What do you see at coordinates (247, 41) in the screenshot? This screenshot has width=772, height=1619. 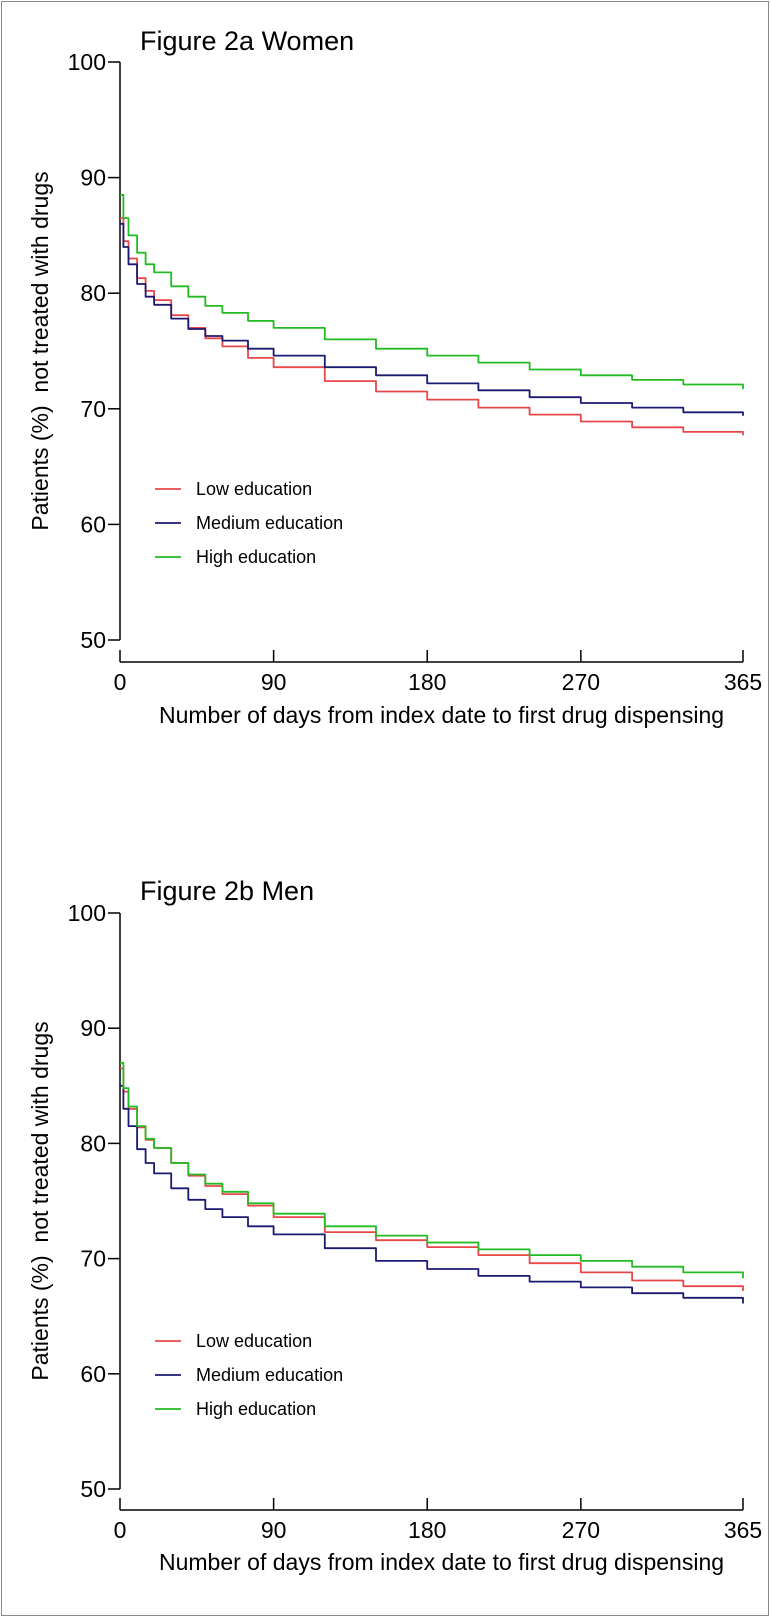 I see `chart-title: Figure 2a Women` at bounding box center [247, 41].